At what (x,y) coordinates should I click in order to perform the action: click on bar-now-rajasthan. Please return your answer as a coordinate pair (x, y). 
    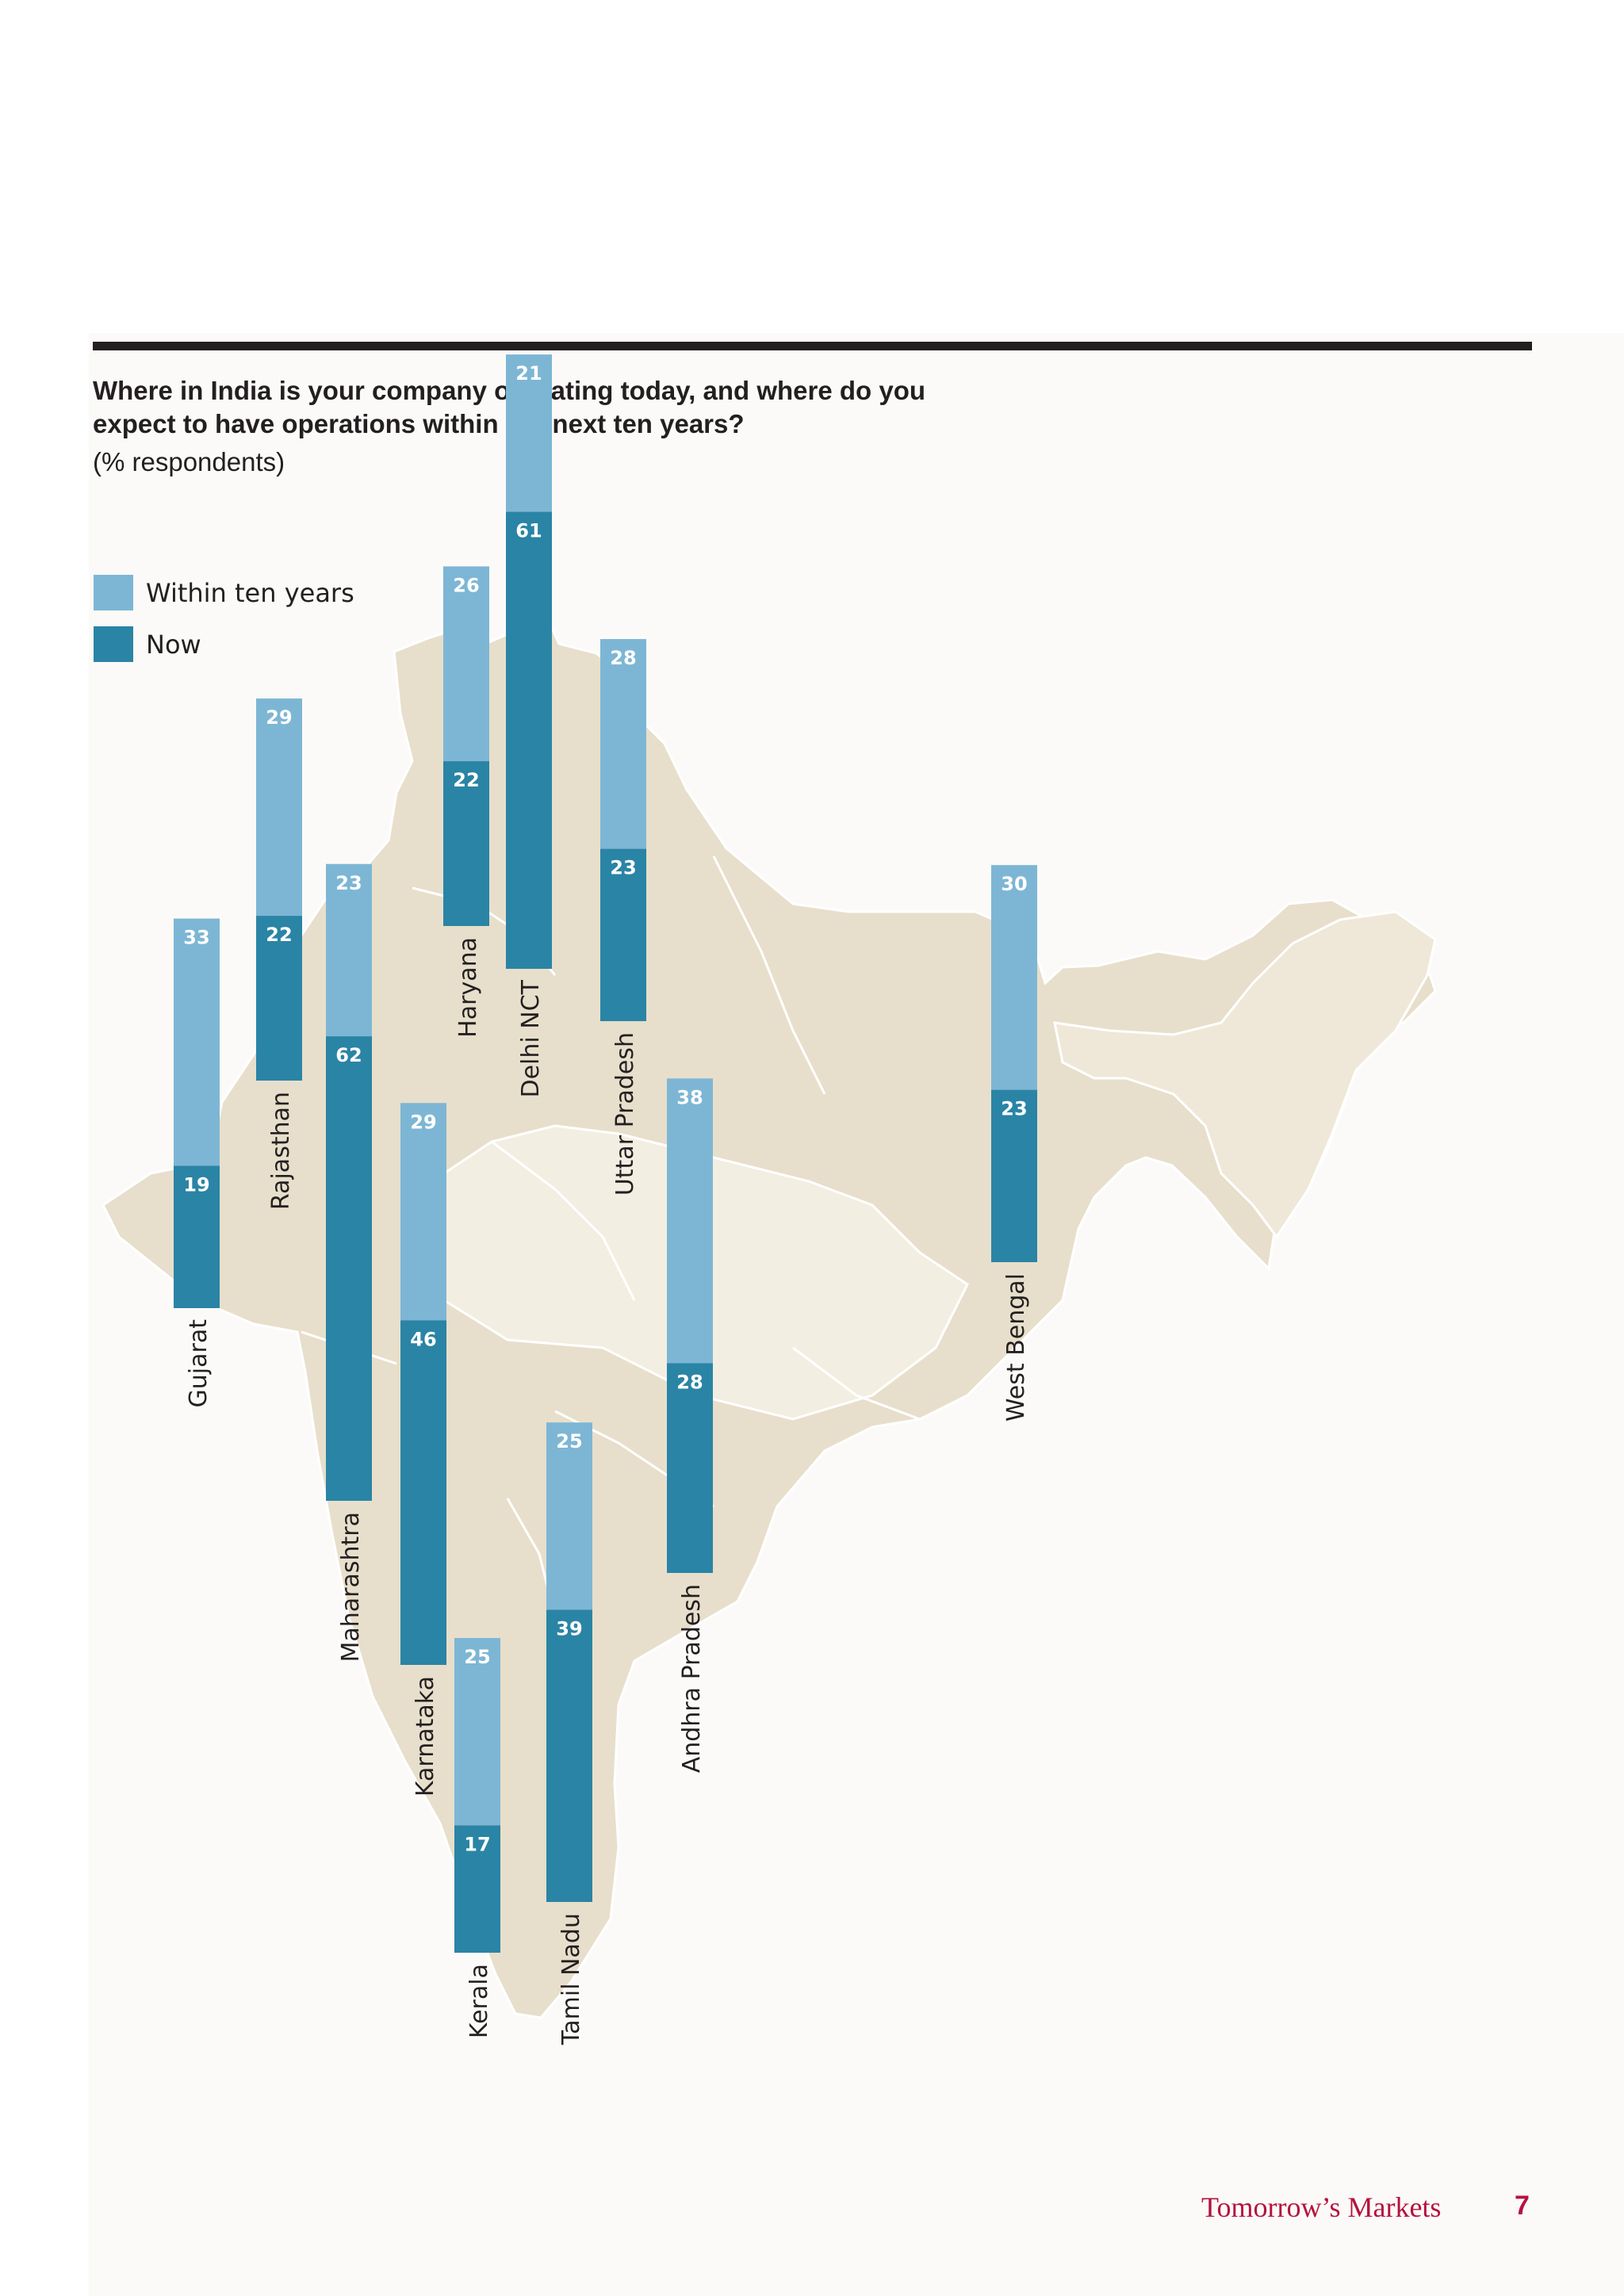
    Looking at the image, I should click on (279, 999).